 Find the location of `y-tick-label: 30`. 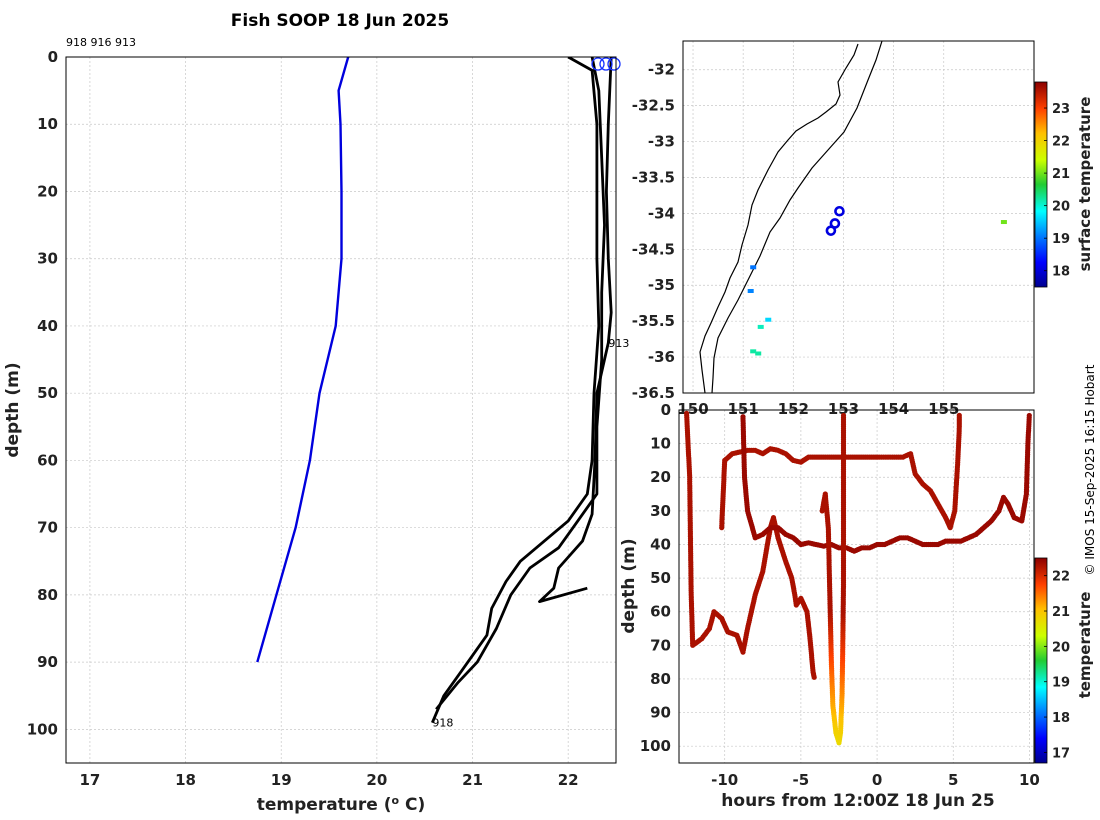

y-tick-label: 30 is located at coordinates (47, 259).